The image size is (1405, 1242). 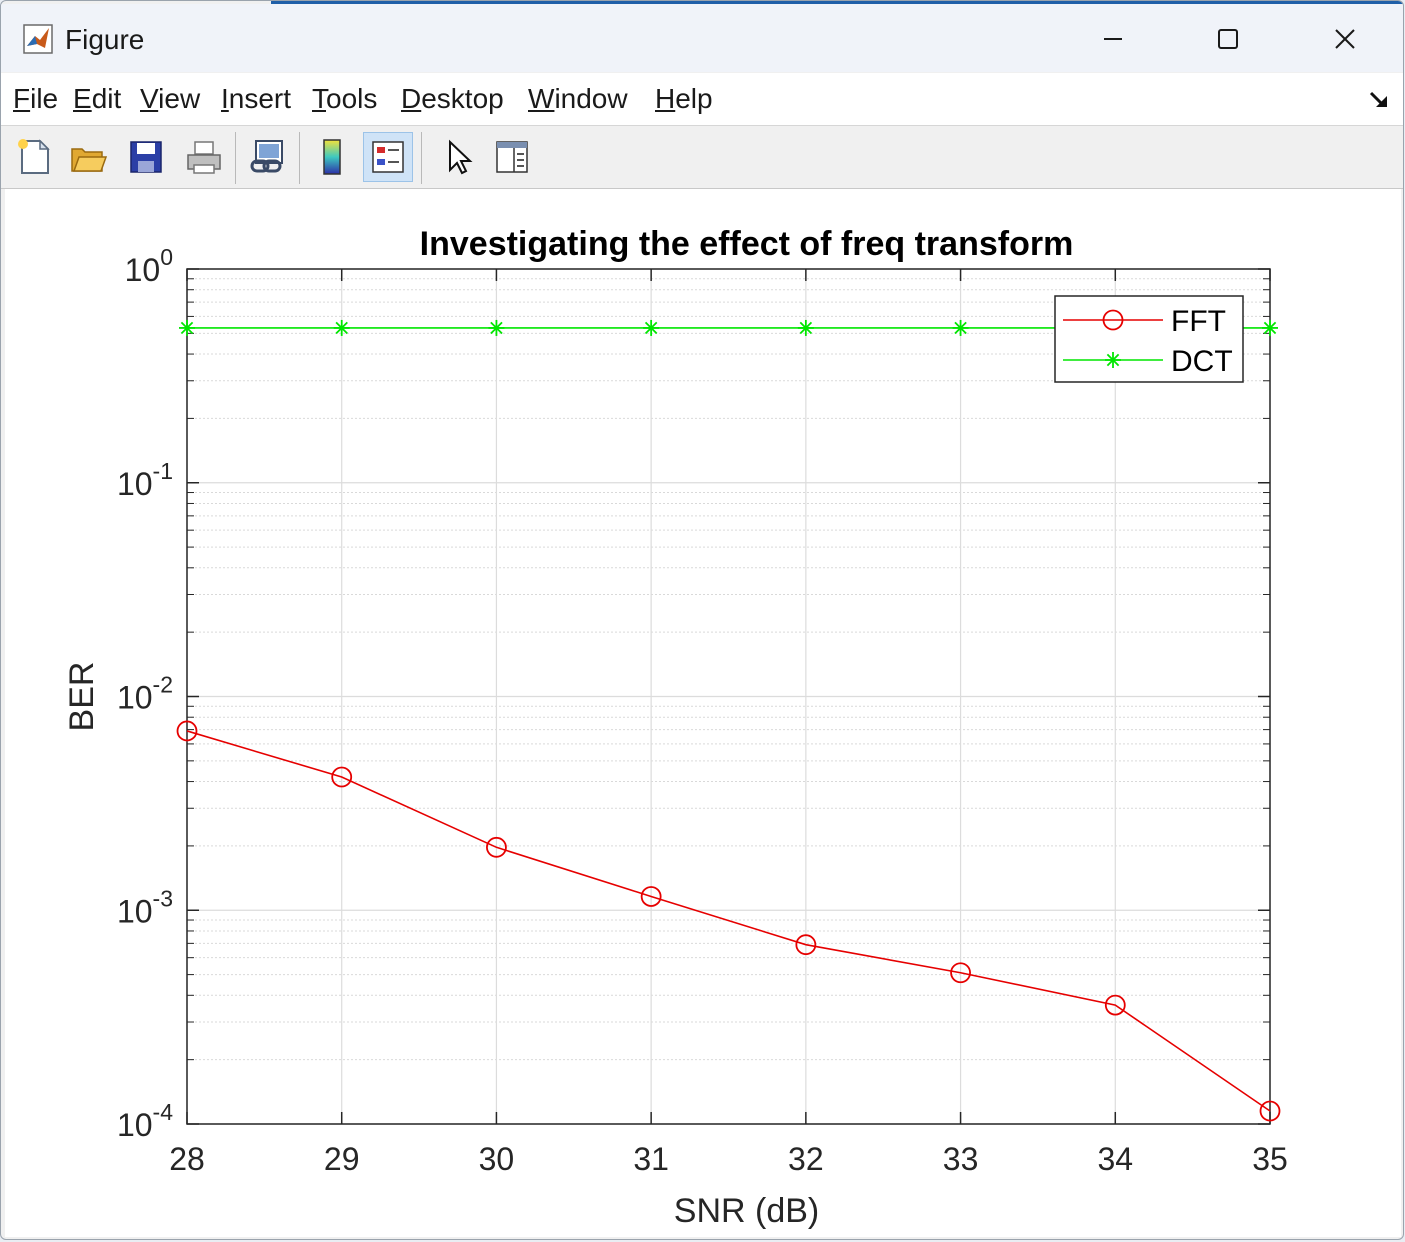 I want to click on link-plot-button, so click(x=268, y=157).